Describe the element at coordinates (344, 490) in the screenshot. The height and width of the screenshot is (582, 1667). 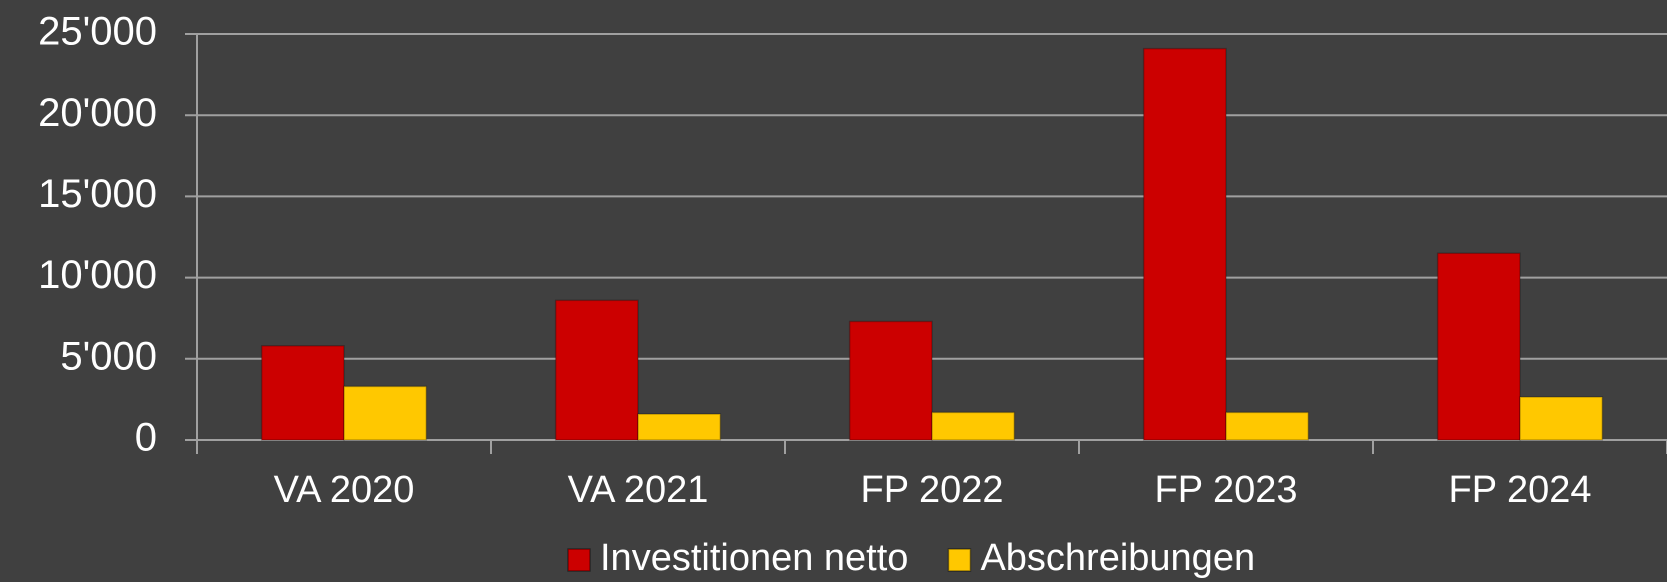
I see `x-tick-label: VA 2020` at that location.